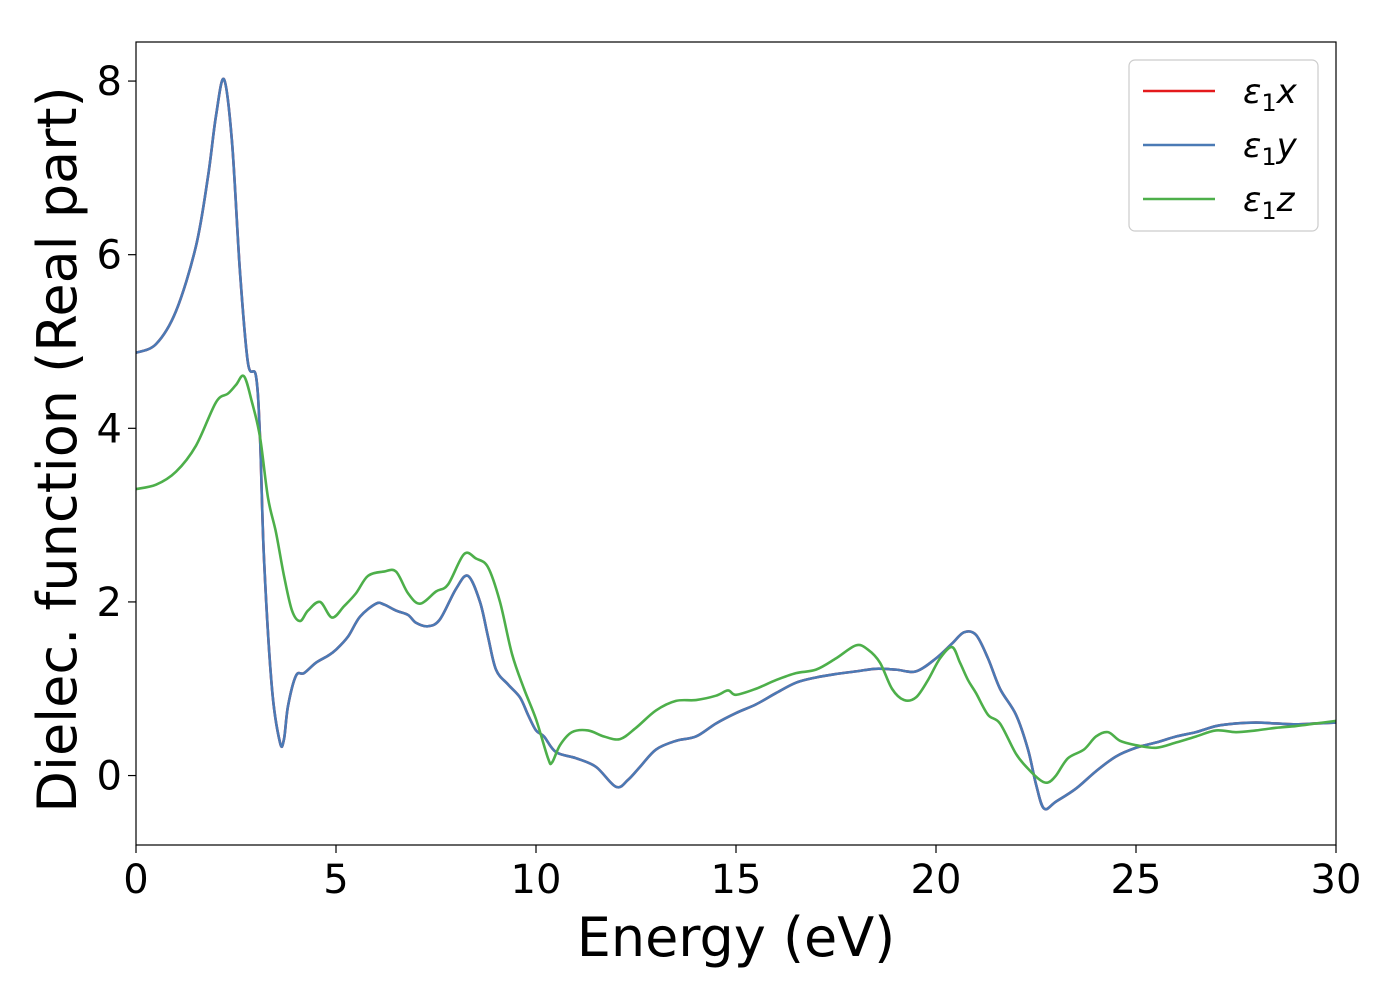 The height and width of the screenshot is (1000, 1400). Describe the element at coordinates (736, 880) in the screenshot. I see `x-tick-label: 15` at that location.